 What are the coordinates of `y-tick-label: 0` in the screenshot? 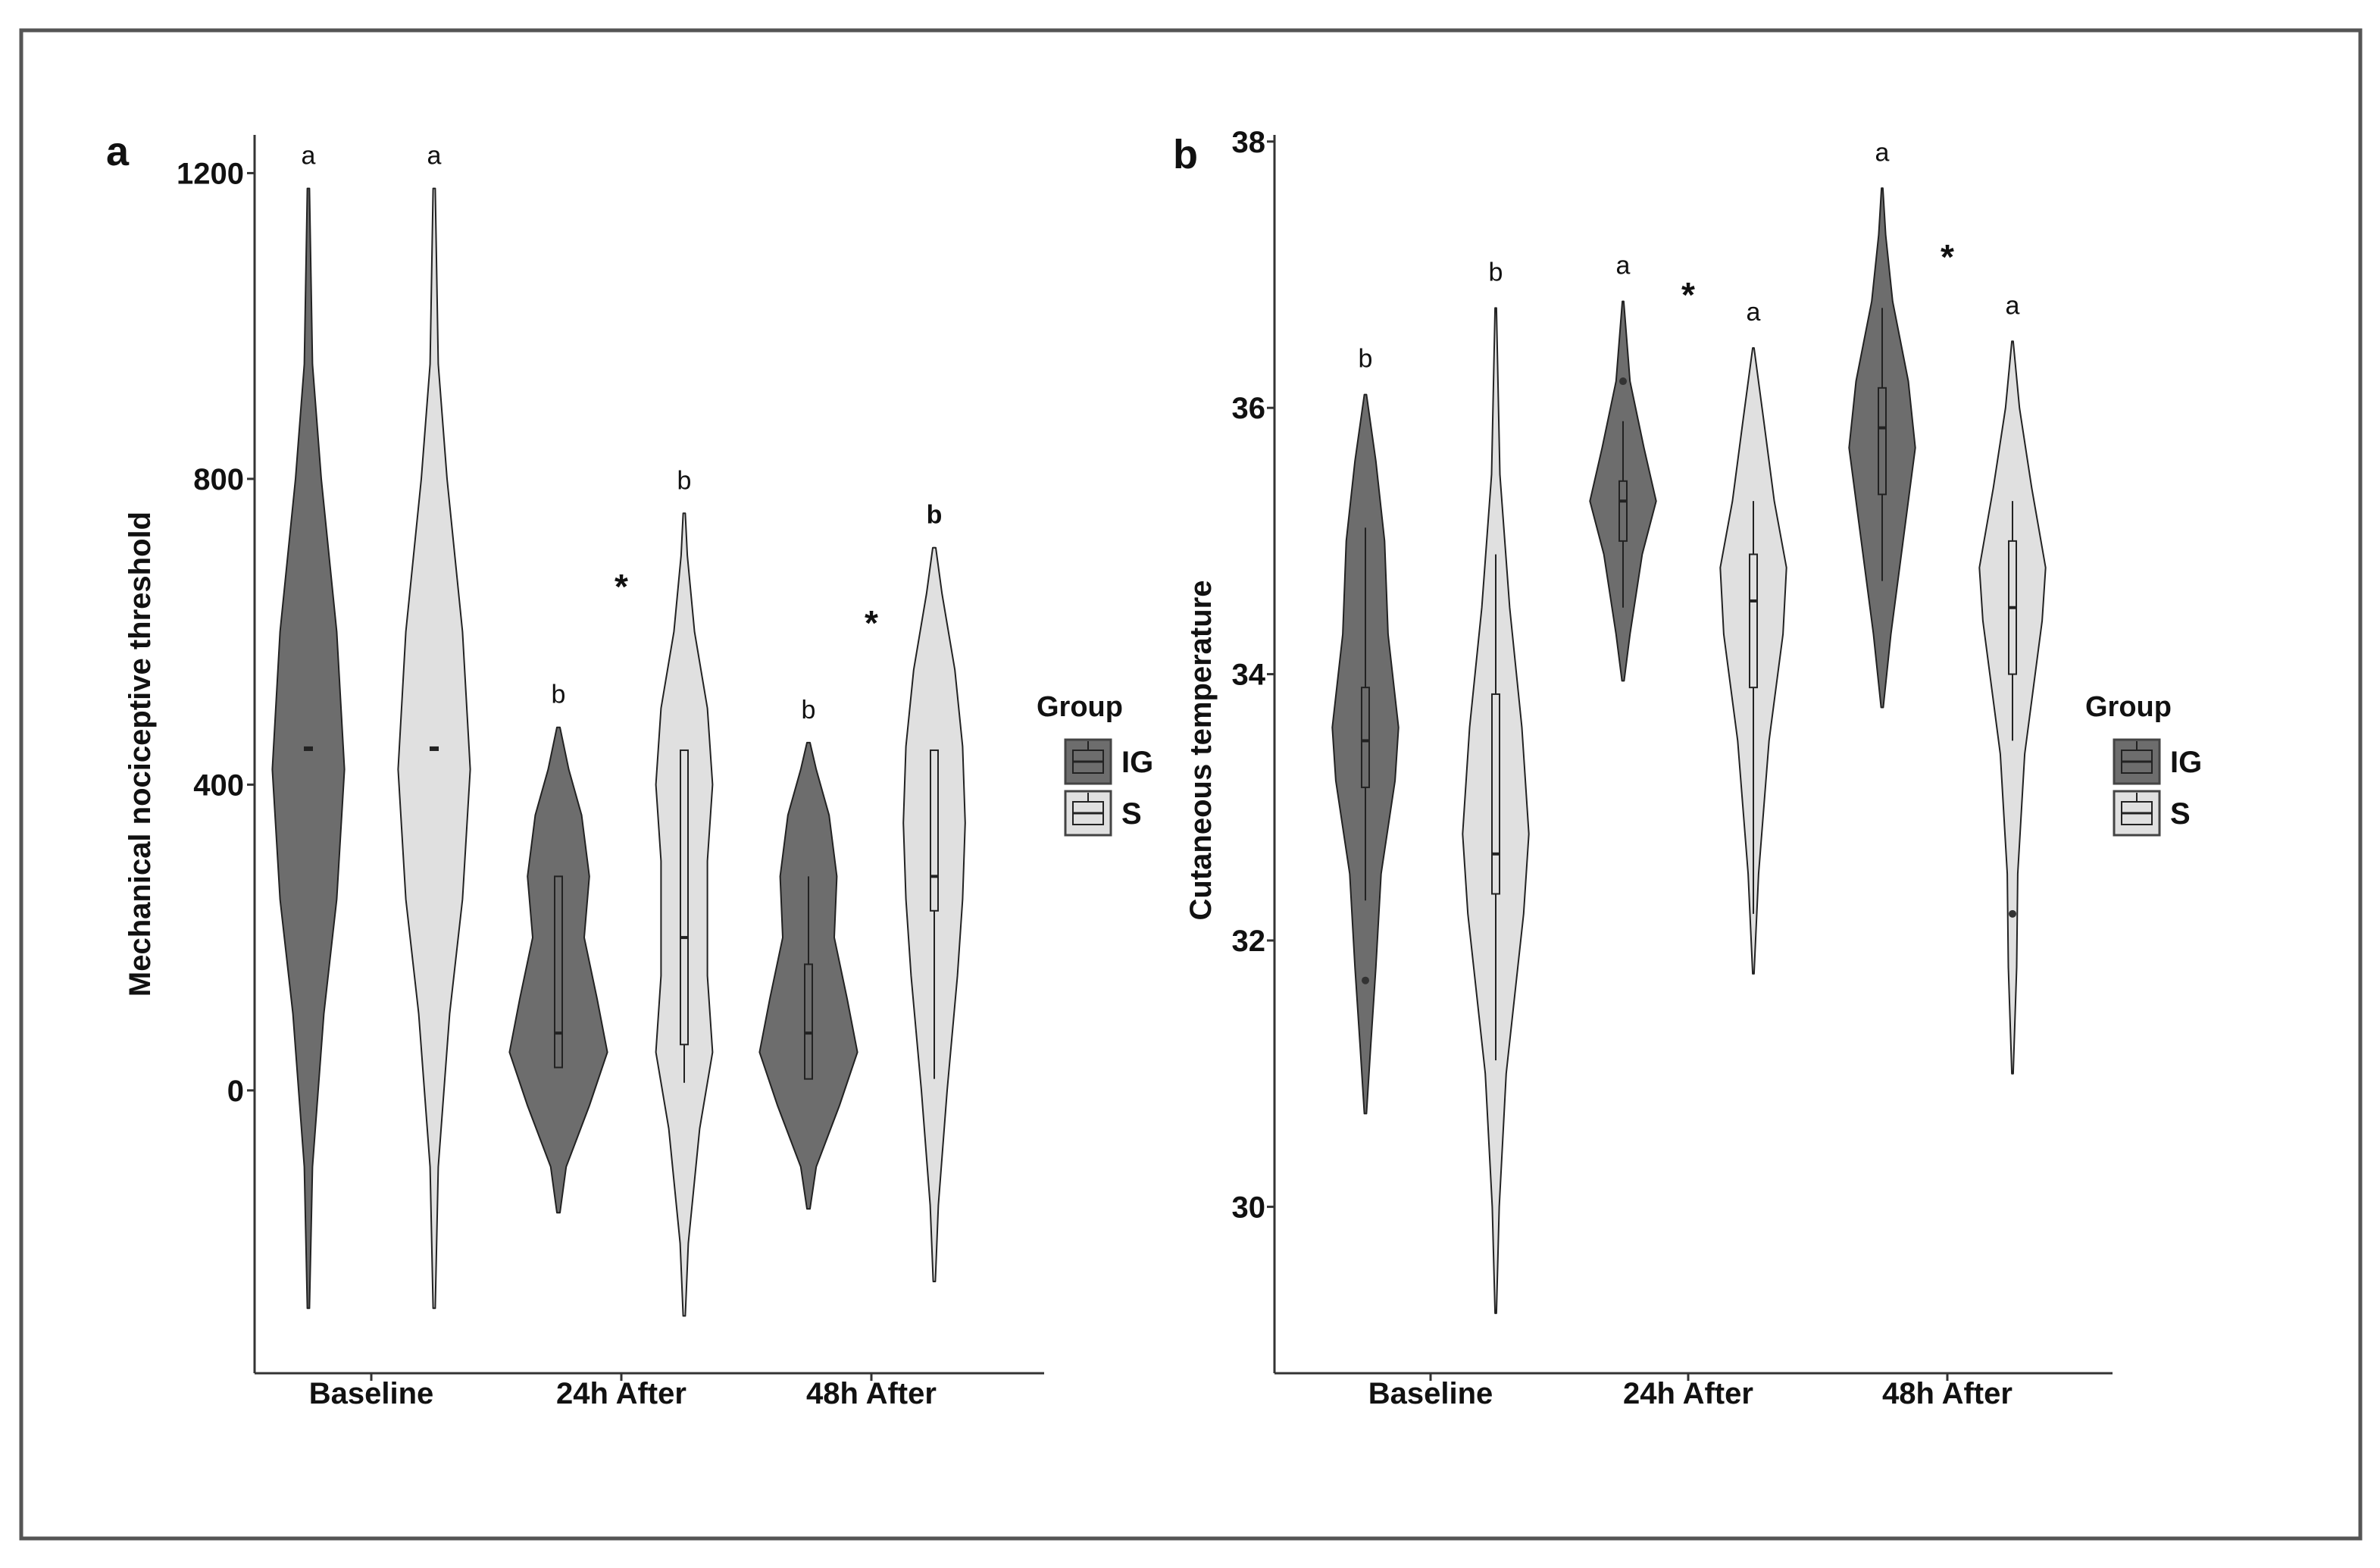 It's located at (236, 1091).